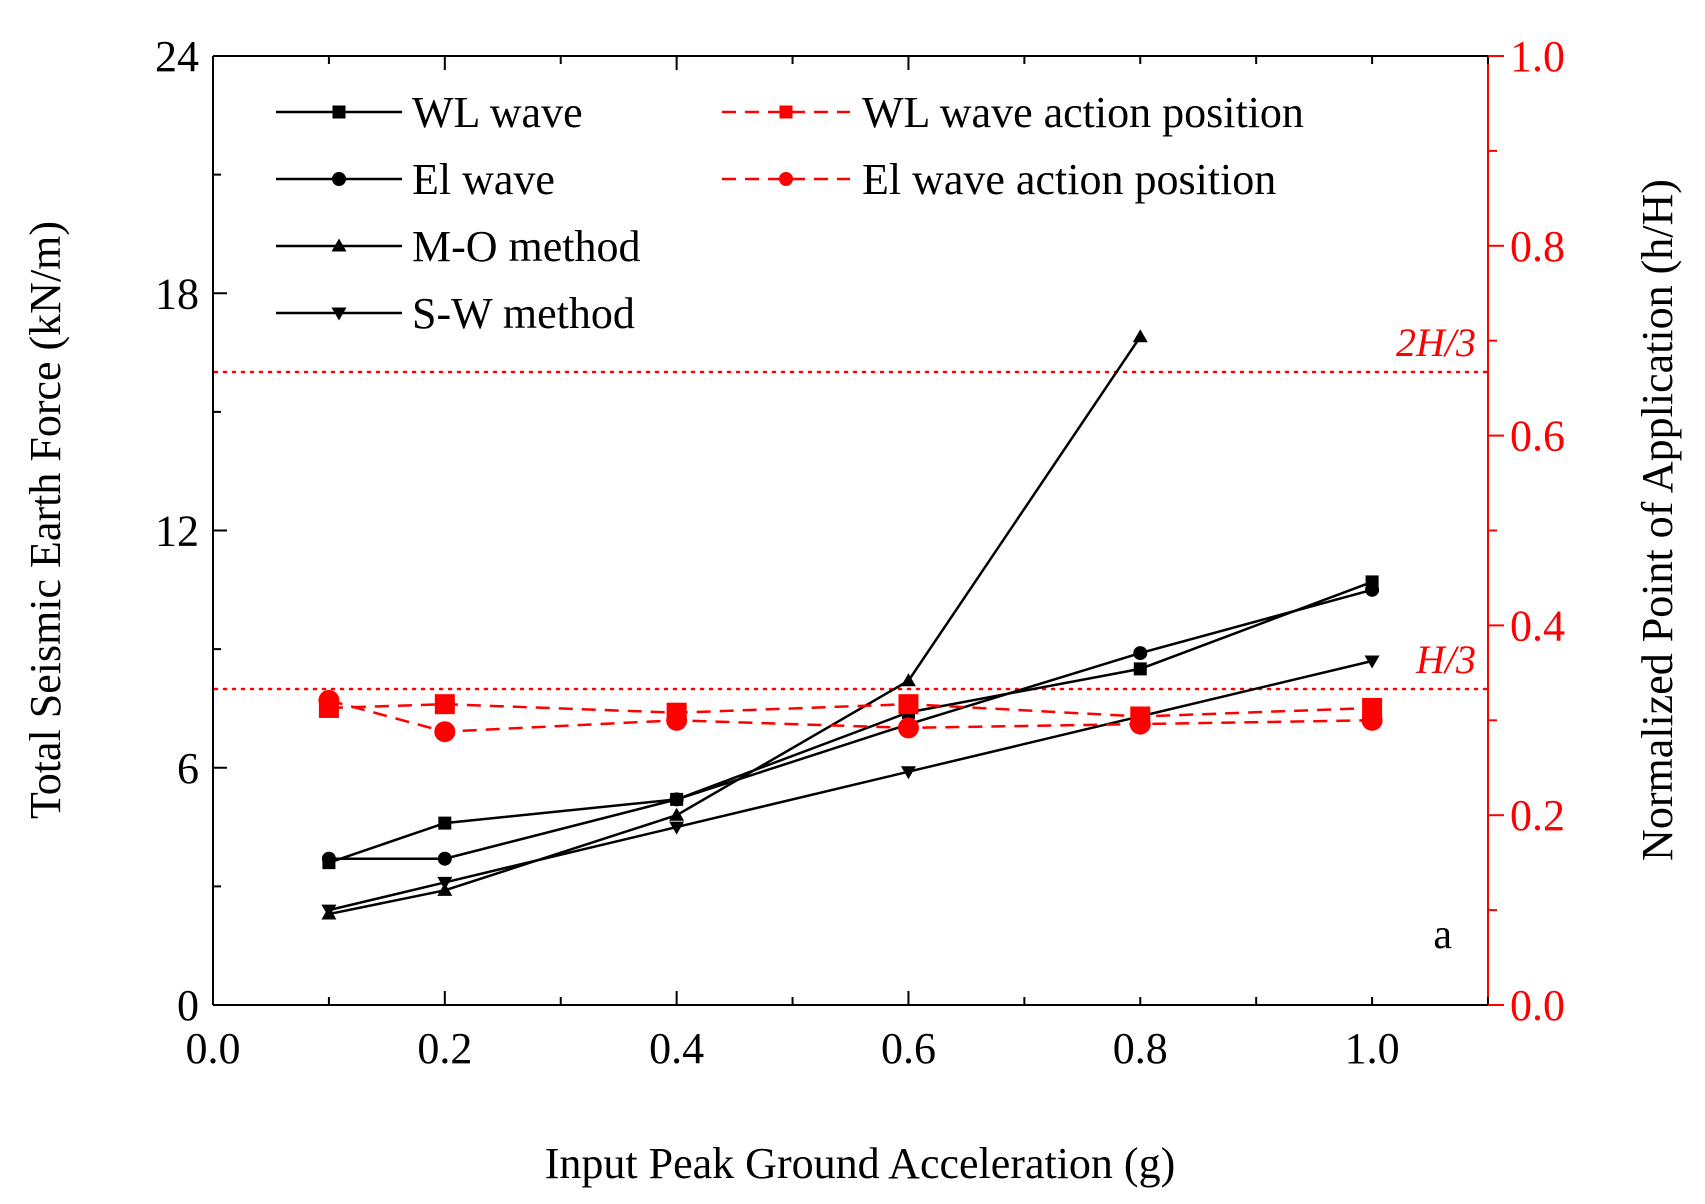 This screenshot has height=1204, width=1705. What do you see at coordinates (523, 313) in the screenshot?
I see `legend-label: S-W method` at bounding box center [523, 313].